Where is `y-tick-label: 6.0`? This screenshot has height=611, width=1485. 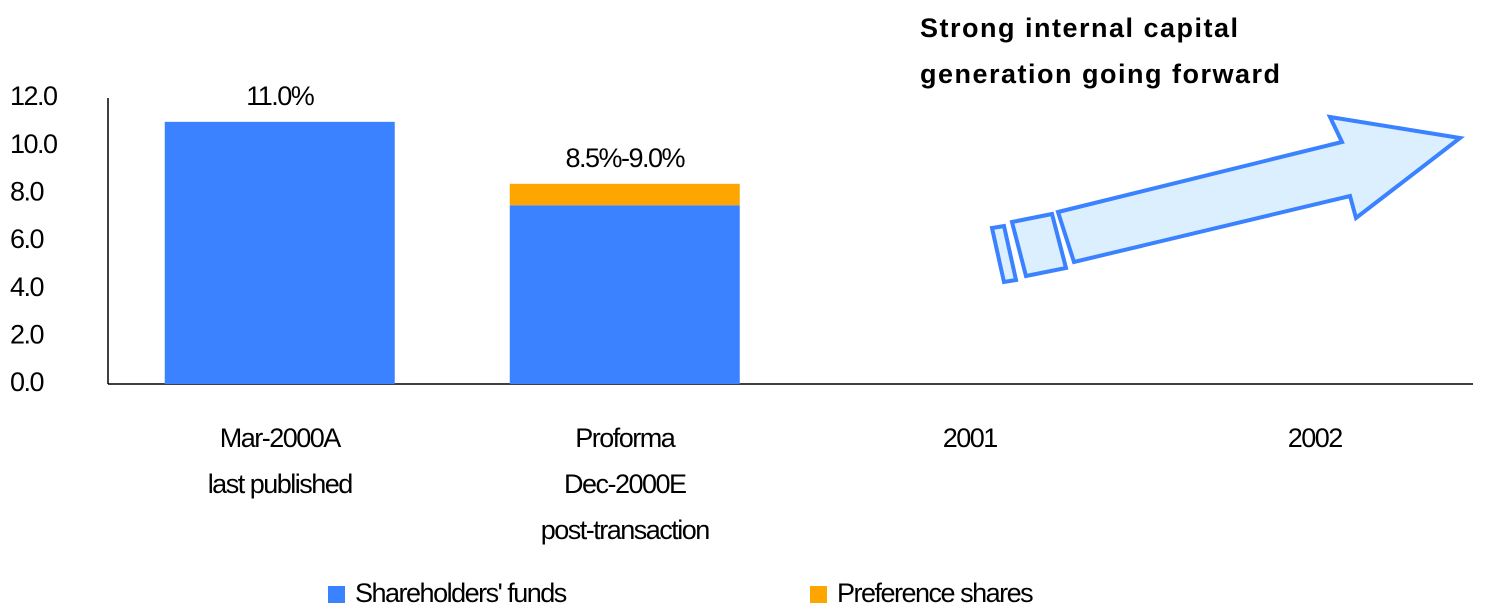
y-tick-label: 6.0 is located at coordinates (27, 239).